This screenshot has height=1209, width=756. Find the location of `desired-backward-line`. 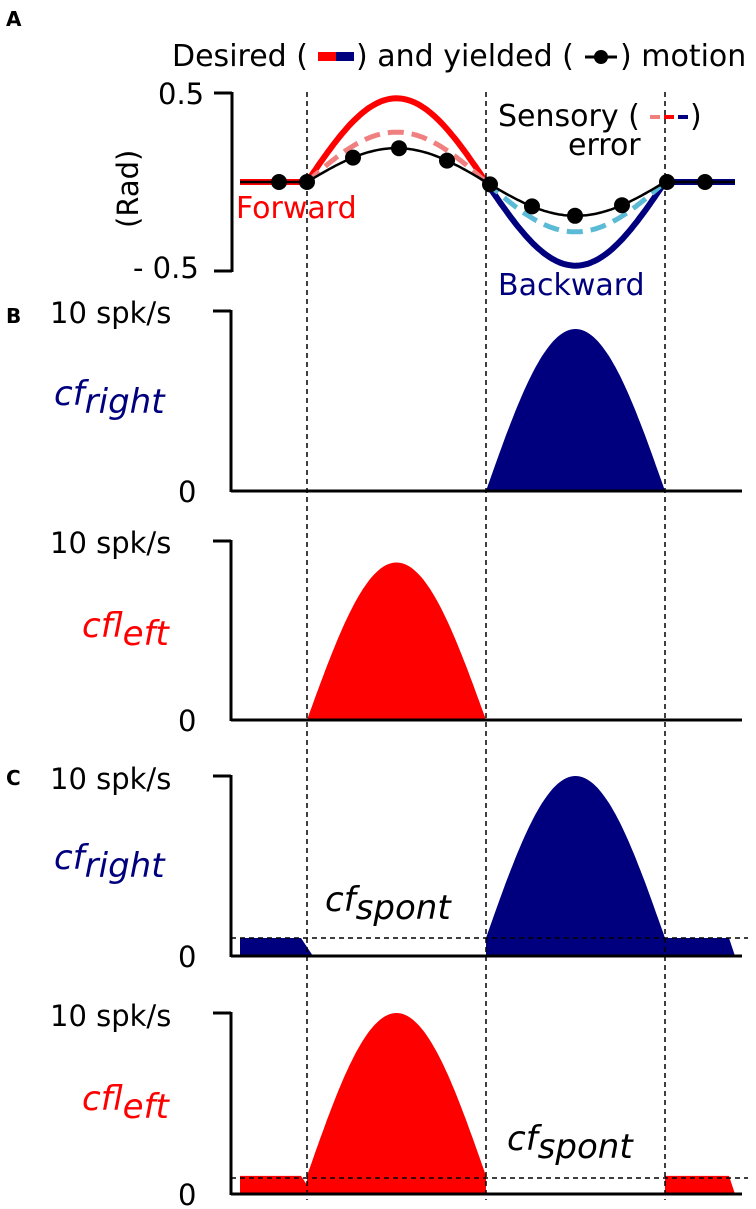

desired-backward-line is located at coordinates (609, 224).